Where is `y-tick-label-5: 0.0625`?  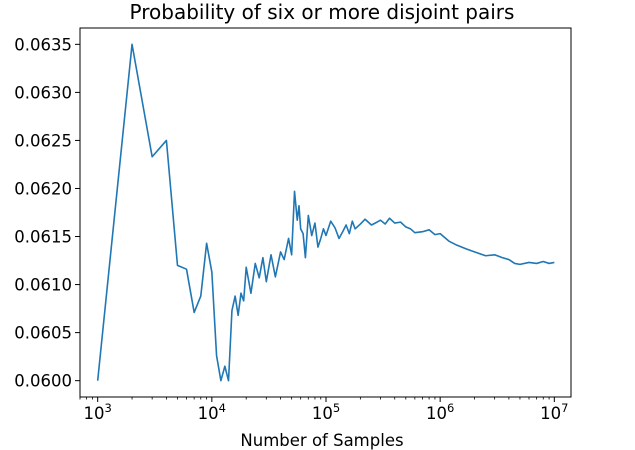
y-tick-label-5: 0.0625 is located at coordinates (43, 140).